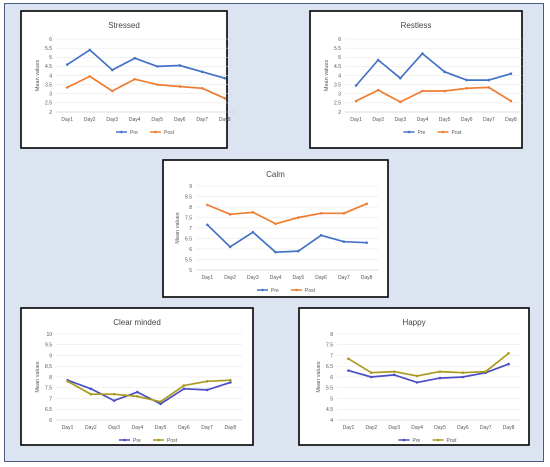 The image size is (550, 467). I want to click on y-tick-label: 7.5, so click(329, 346).